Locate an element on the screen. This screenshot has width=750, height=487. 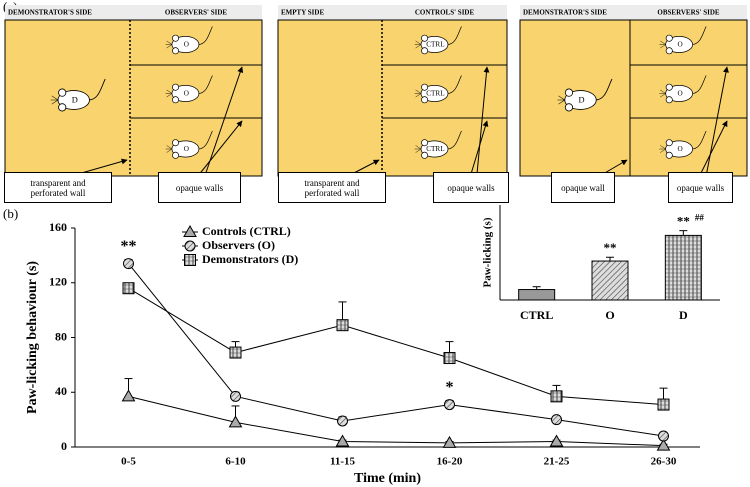
callout-text: transparent and perforated wall is located at coordinates (332, 187).